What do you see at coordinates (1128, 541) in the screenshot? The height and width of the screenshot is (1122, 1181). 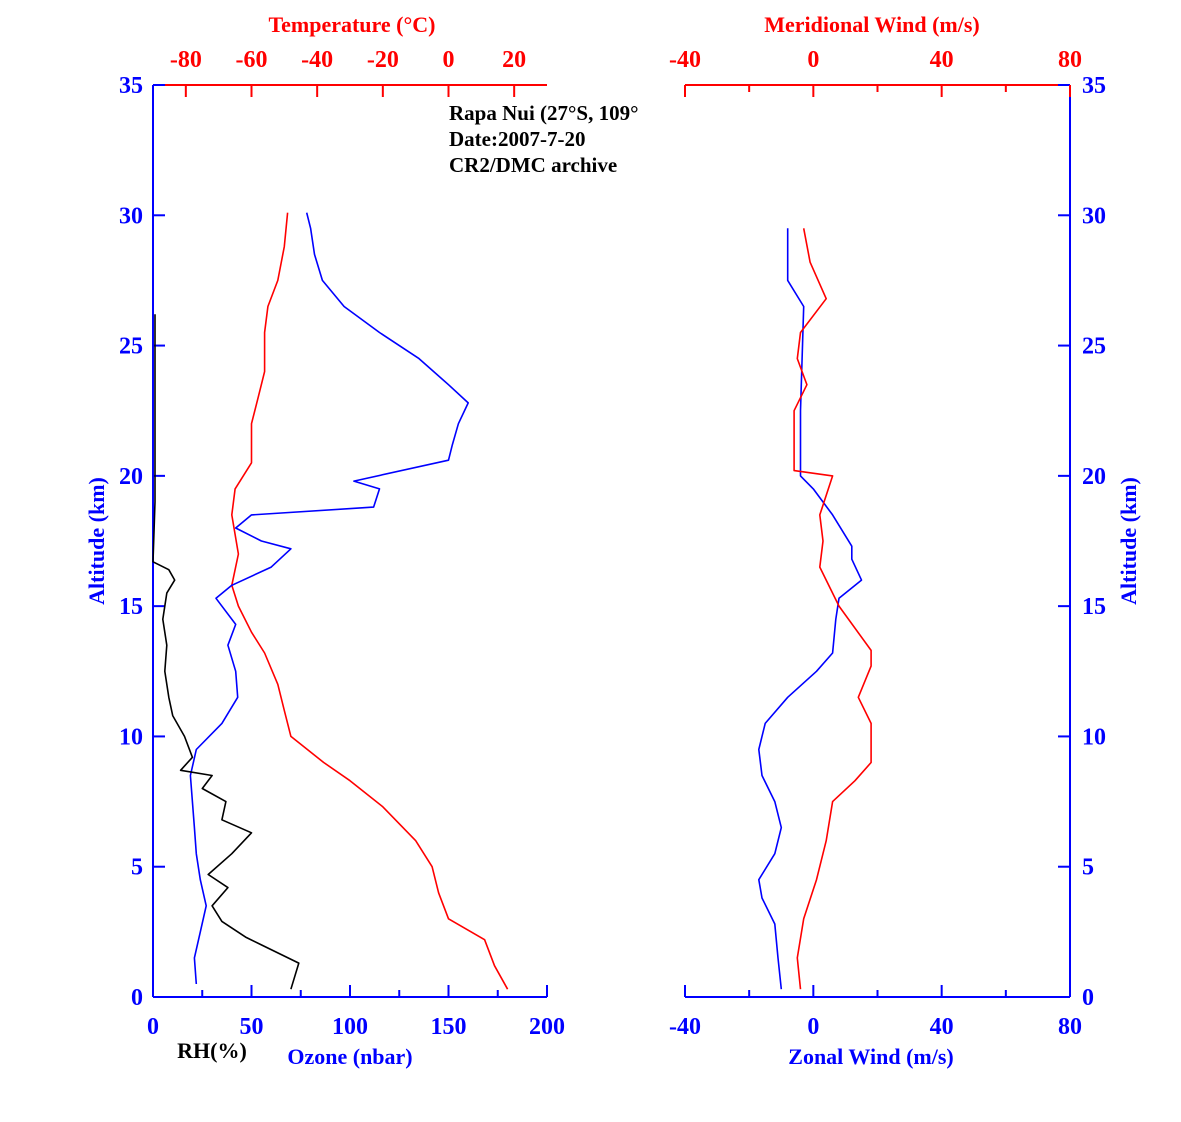 I see `right-ylabel: Altitude (km)` at bounding box center [1128, 541].